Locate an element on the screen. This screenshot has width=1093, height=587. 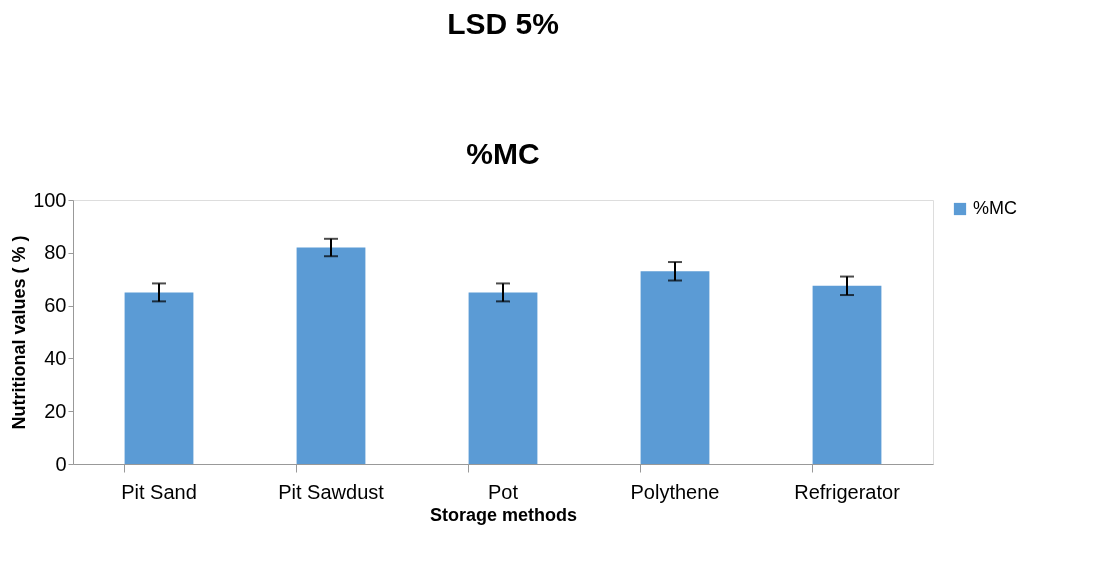
x-tick-label: Pit Sand is located at coordinates (159, 491).